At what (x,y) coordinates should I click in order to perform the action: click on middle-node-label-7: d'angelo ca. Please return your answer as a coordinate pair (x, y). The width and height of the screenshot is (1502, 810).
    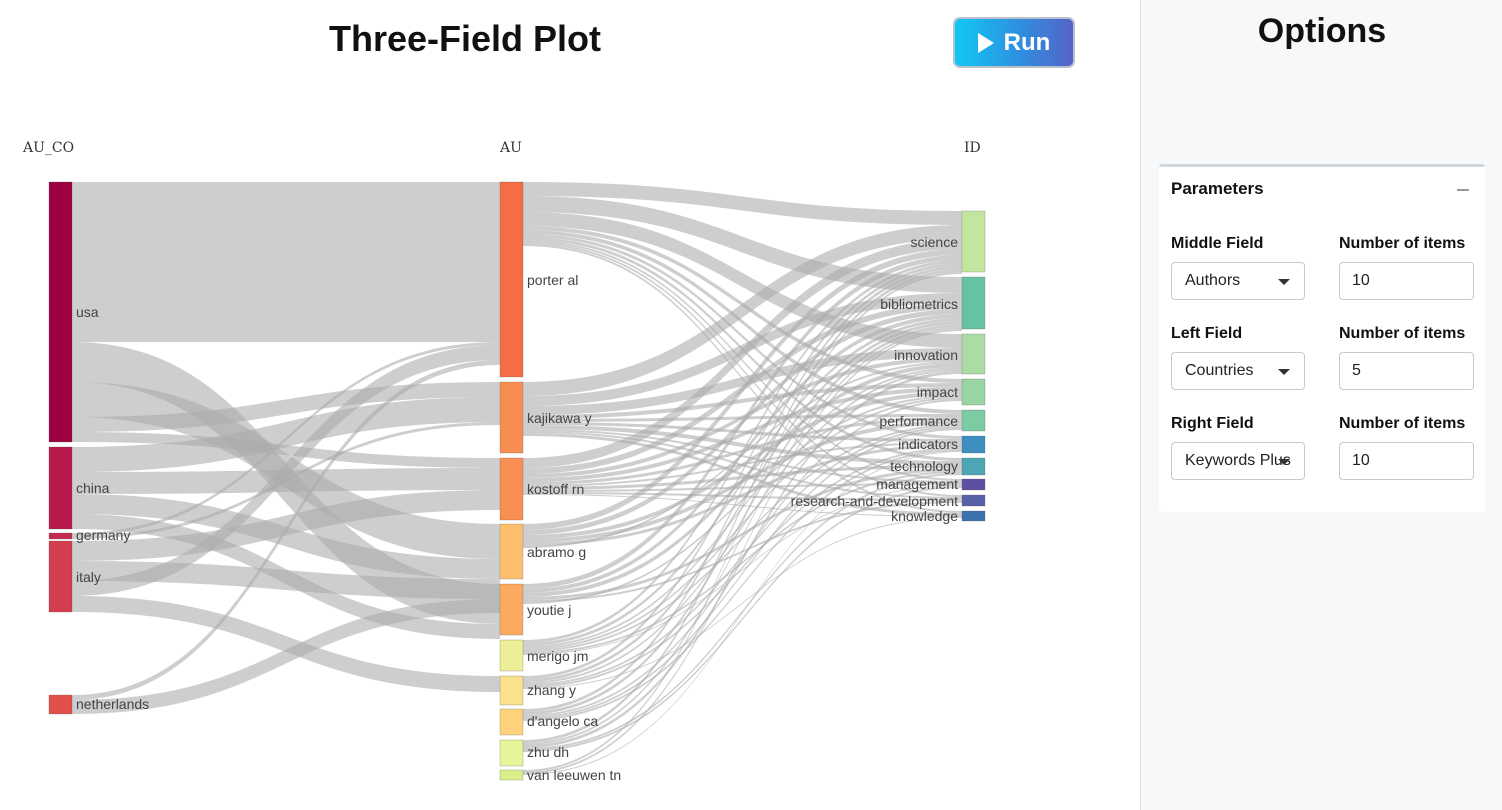
    Looking at the image, I should click on (562, 721).